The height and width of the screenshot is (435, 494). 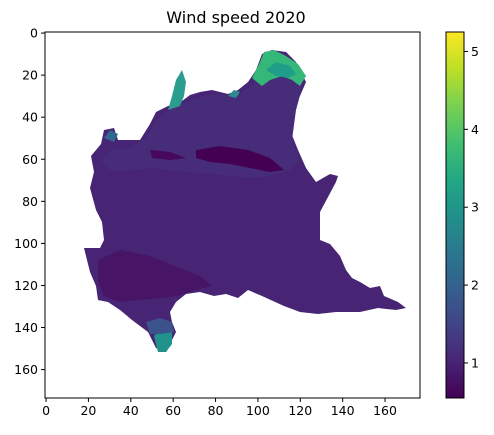 I want to click on colorbar, so click(x=455, y=215).